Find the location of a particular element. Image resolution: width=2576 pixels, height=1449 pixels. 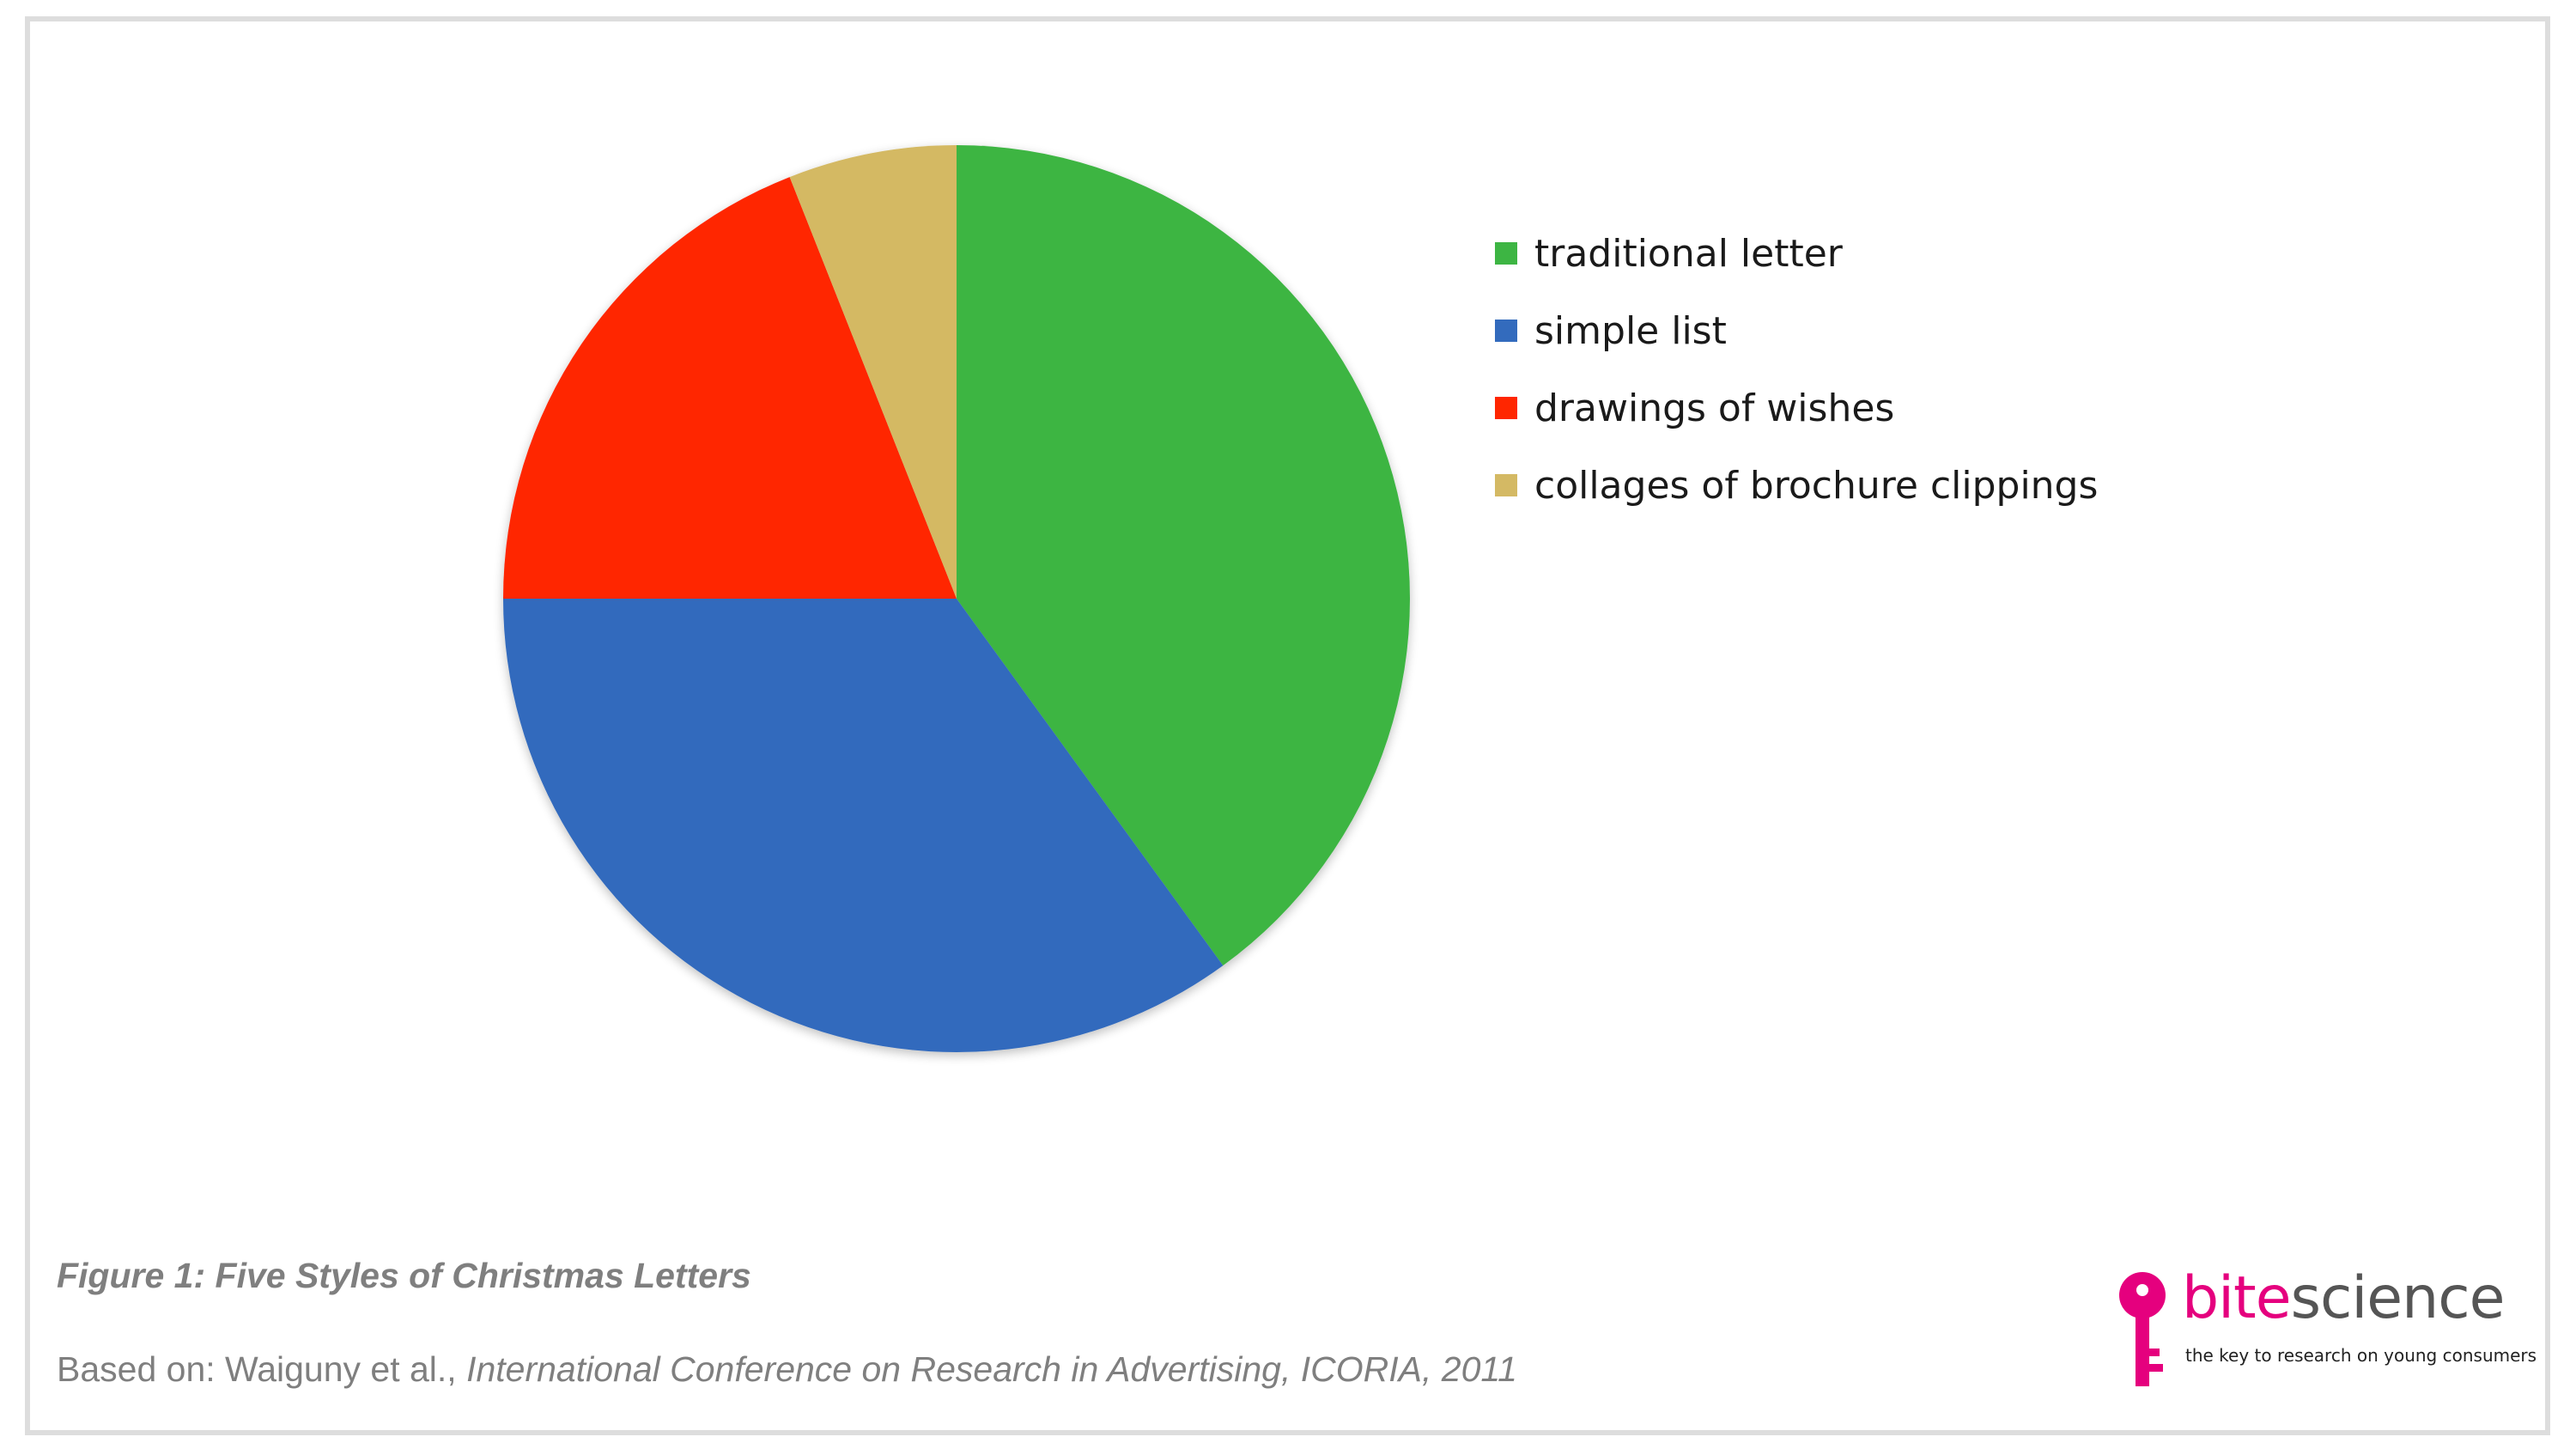

legend-item: drawings of wishes is located at coordinates (1797, 408).